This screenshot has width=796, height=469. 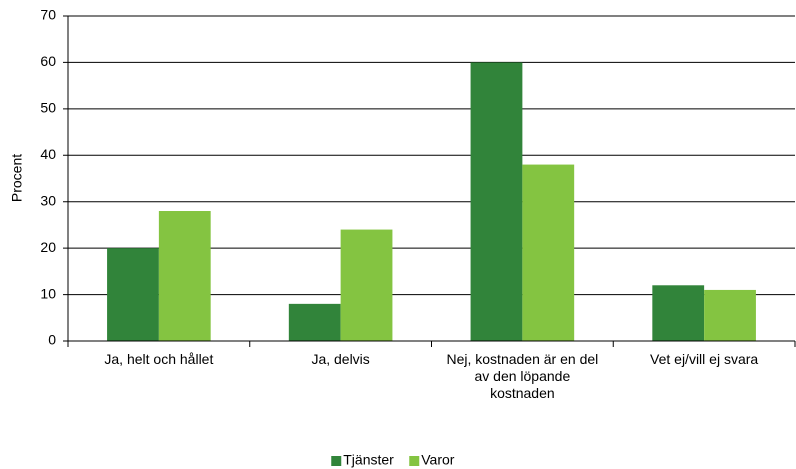 What do you see at coordinates (159, 359) in the screenshot?
I see `x-tick-label: Ja, helt och hållet` at bounding box center [159, 359].